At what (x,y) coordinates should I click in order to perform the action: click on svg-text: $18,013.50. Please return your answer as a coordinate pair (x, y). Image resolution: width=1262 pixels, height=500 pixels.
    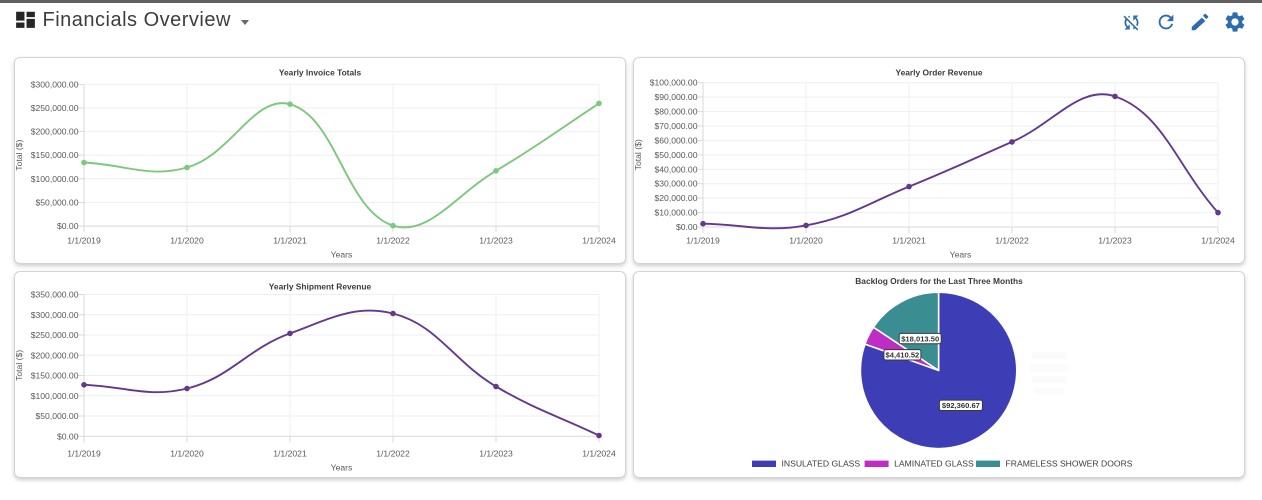
    Looking at the image, I should click on (920, 339).